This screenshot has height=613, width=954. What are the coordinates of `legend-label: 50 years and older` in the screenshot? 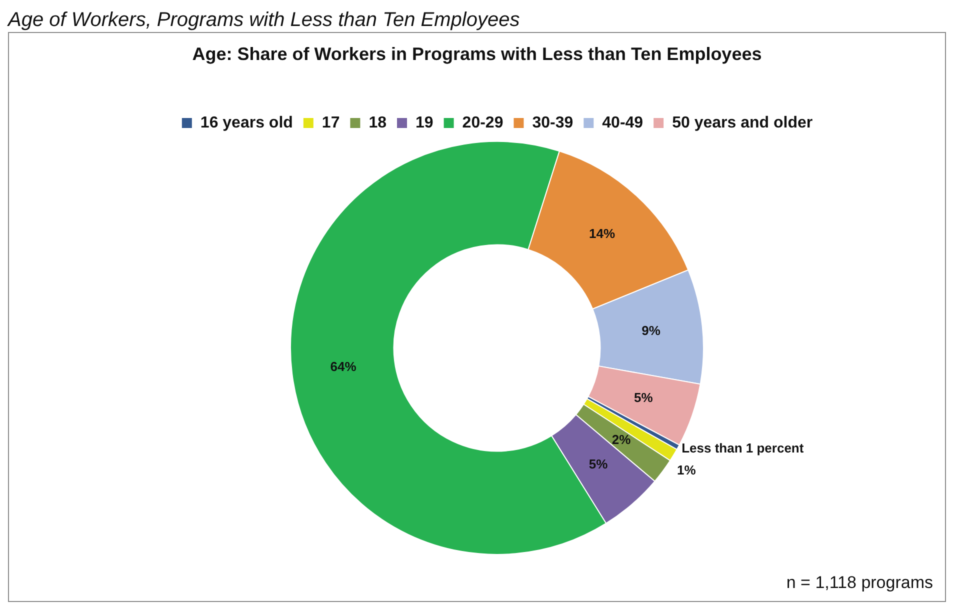 It's located at (742, 123).